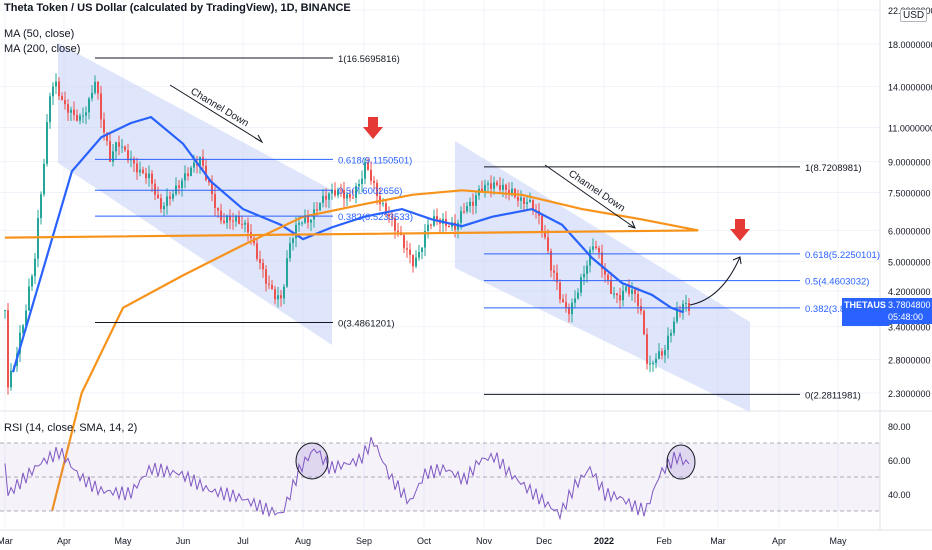 The image size is (932, 550). Describe the element at coordinates (909, 231) in the screenshot. I see `price-tick-label: 6.0000000` at that location.